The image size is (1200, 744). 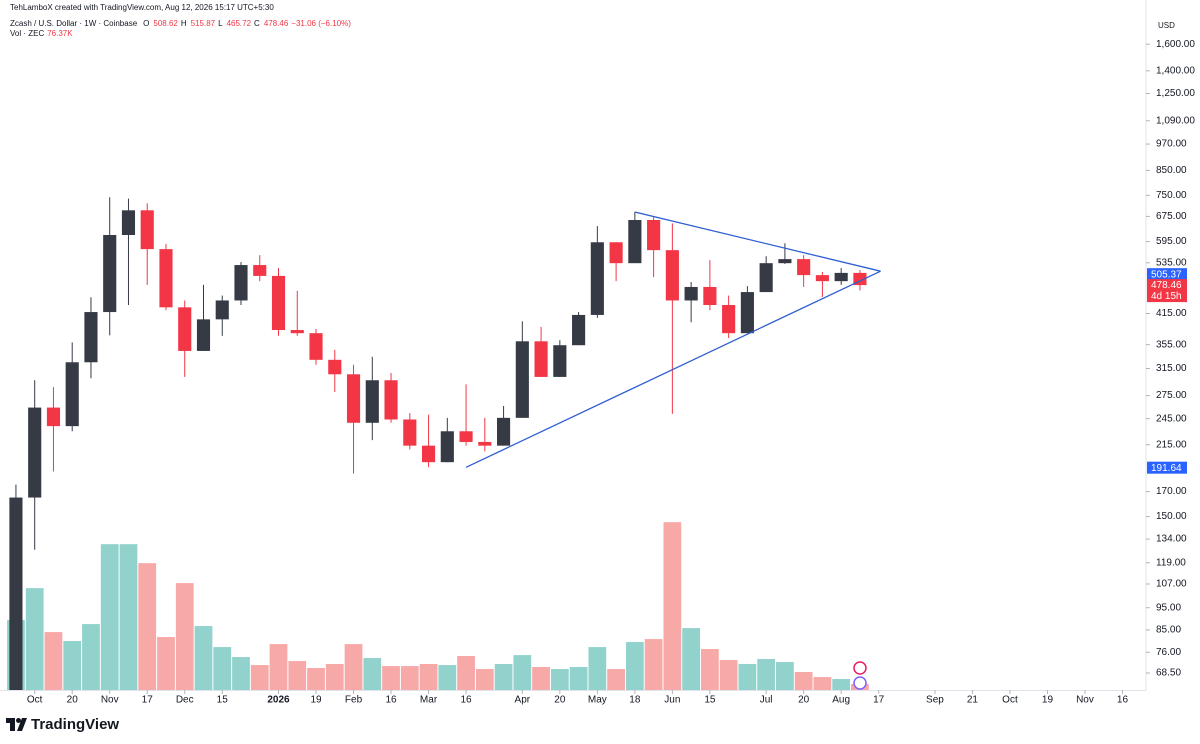 I want to click on ohlc-value: 478.46, so click(x=276, y=23).